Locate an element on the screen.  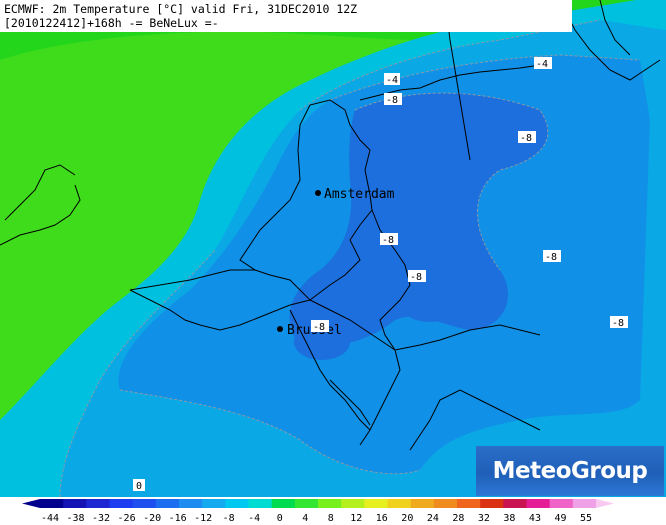
colorbar-tick-label: 43 is located at coordinates (535, 518).